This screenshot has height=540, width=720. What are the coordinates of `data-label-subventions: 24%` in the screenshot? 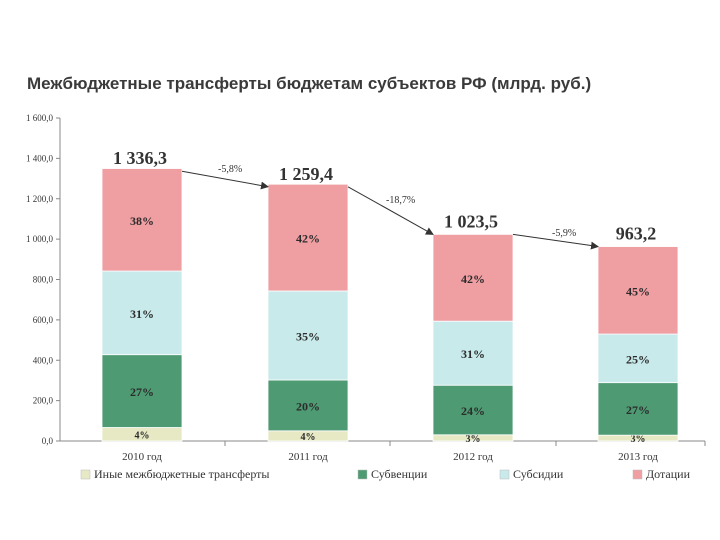 It's located at (473, 411).